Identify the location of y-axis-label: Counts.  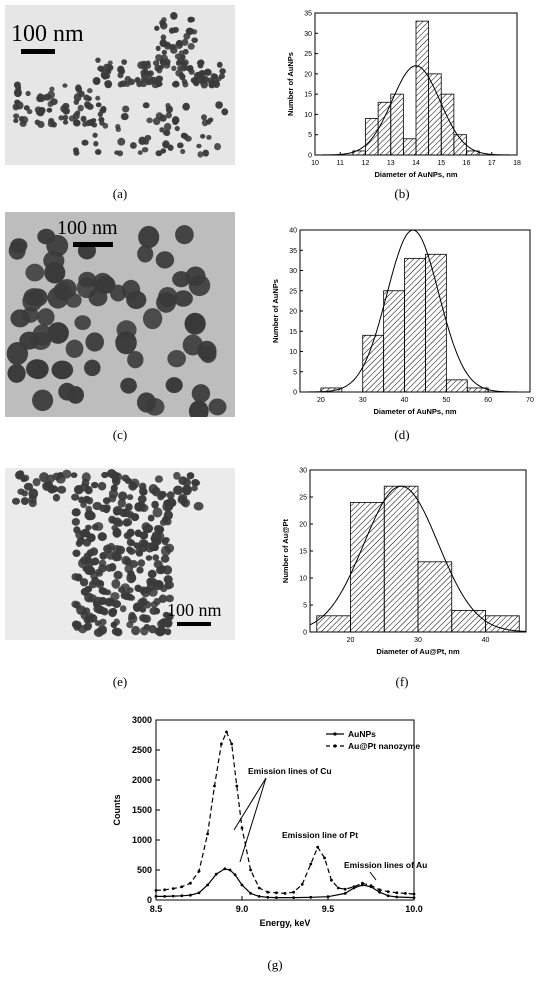
(117, 810).